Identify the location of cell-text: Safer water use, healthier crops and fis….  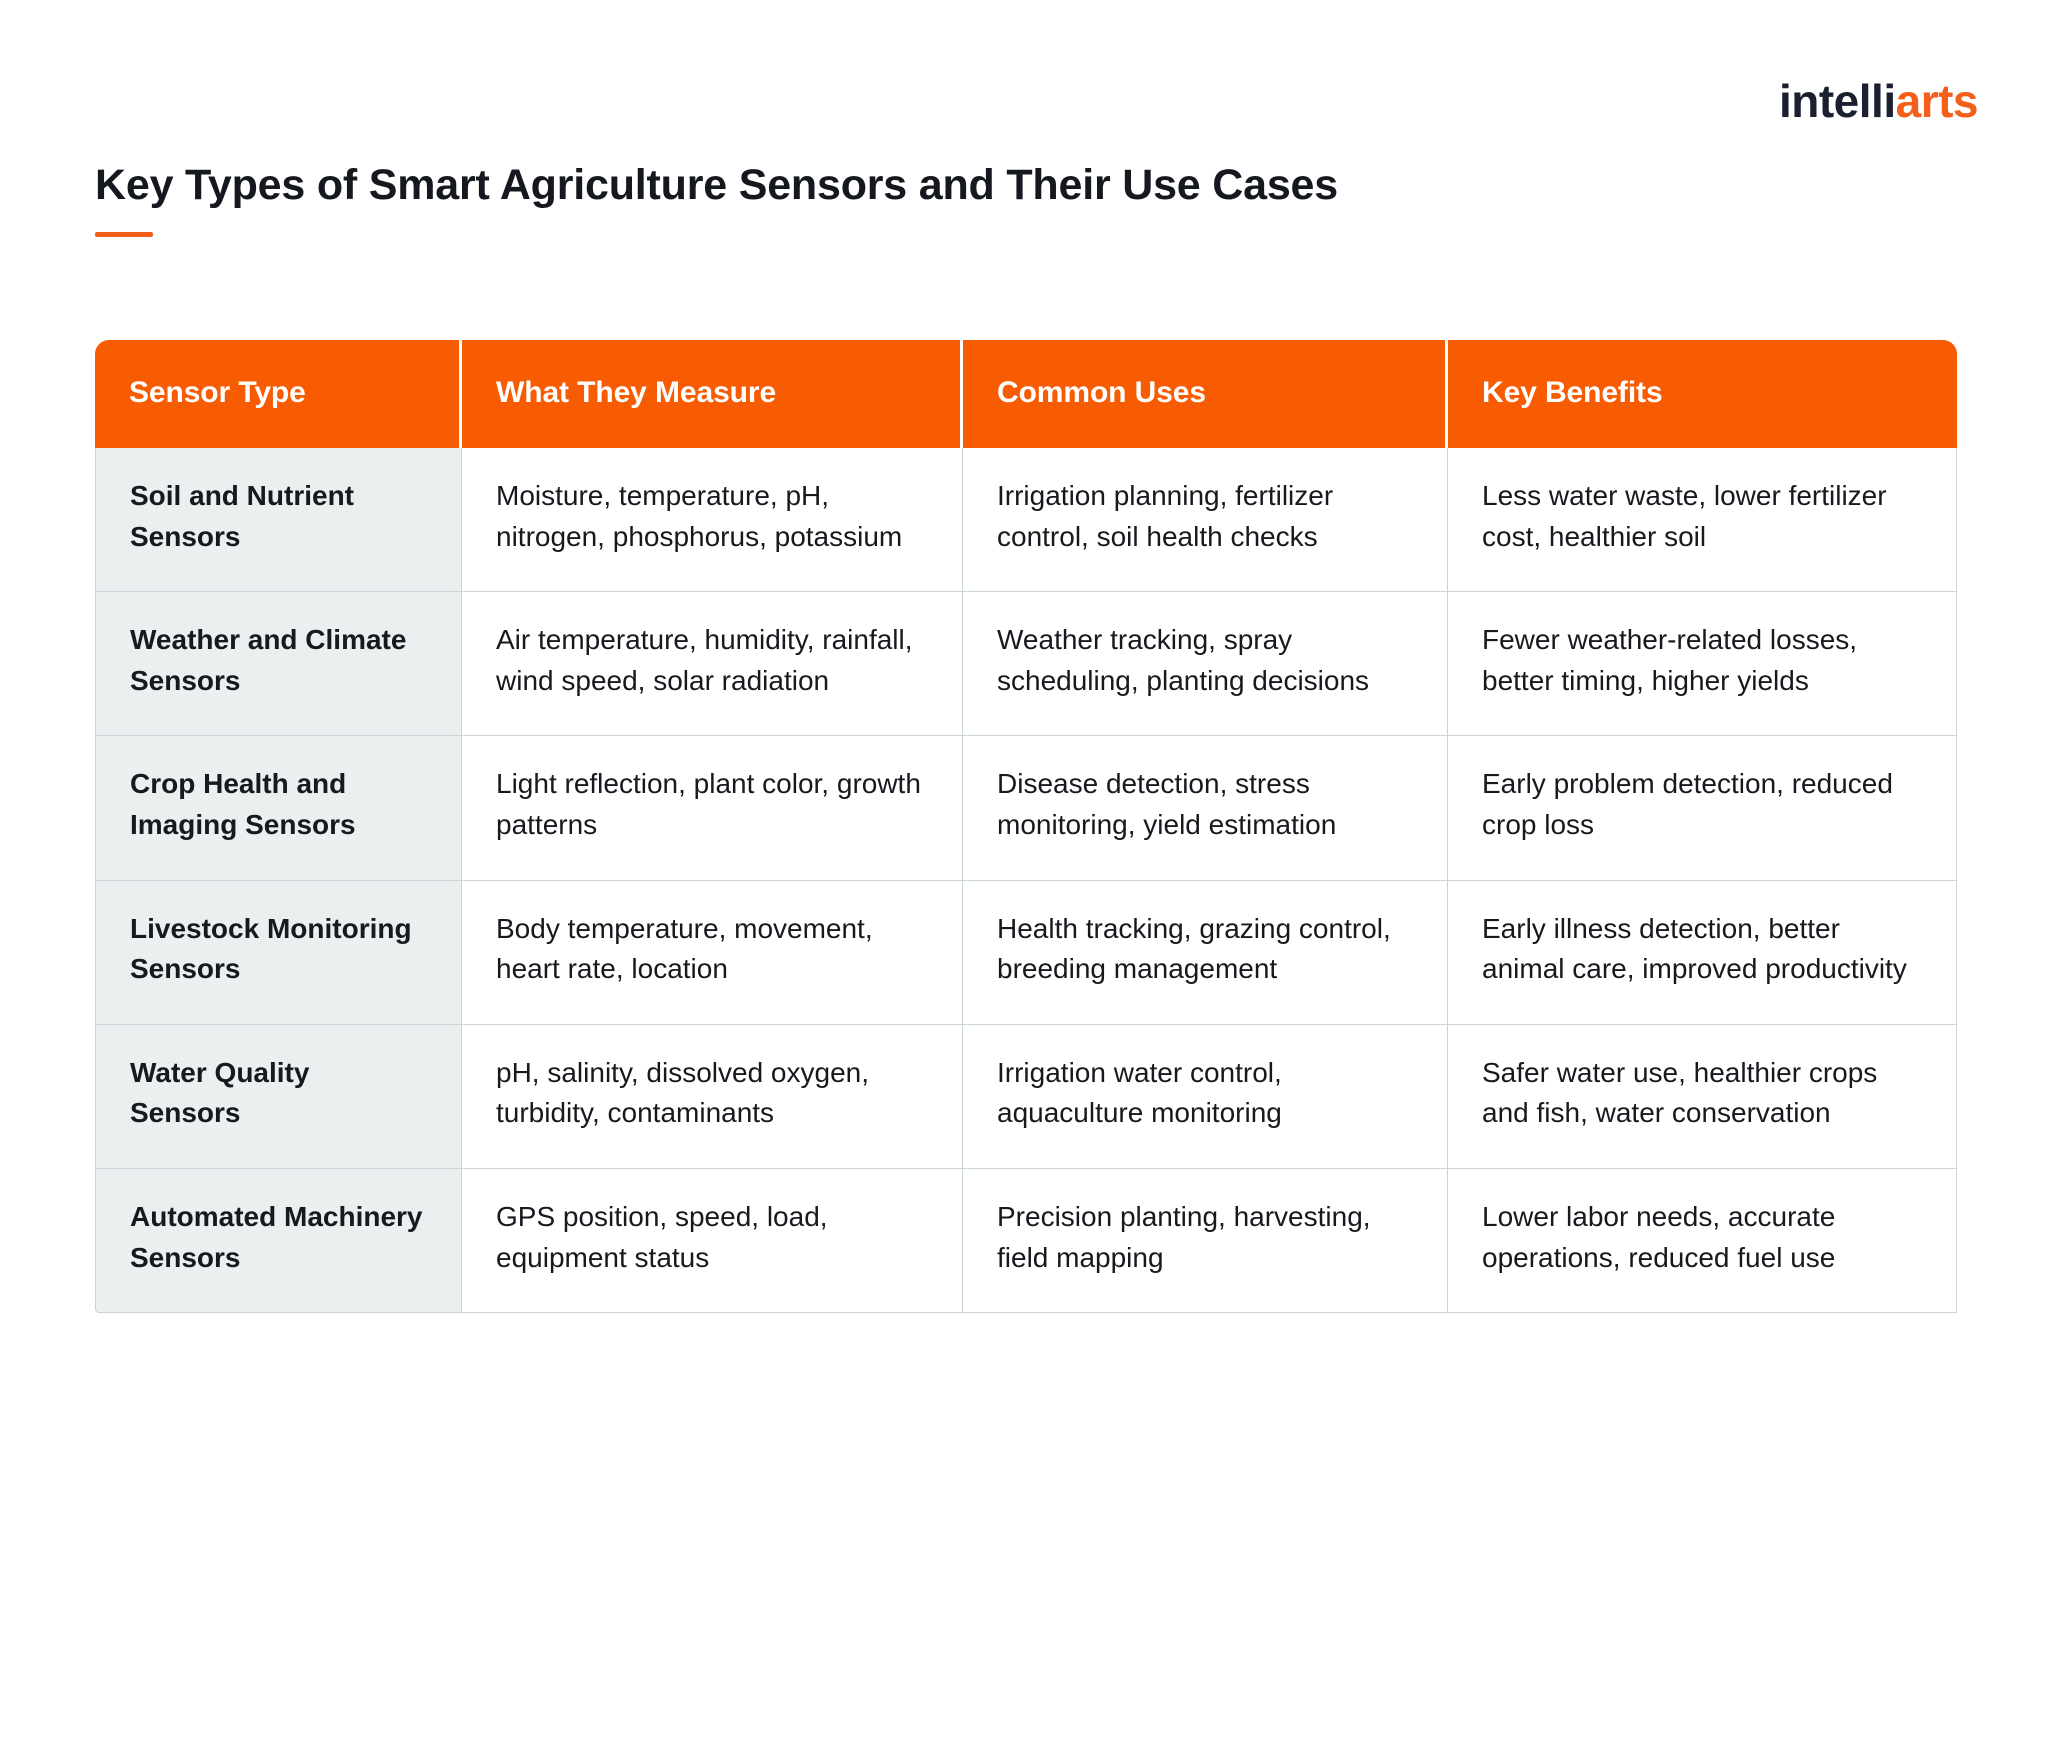
(1680, 1092).